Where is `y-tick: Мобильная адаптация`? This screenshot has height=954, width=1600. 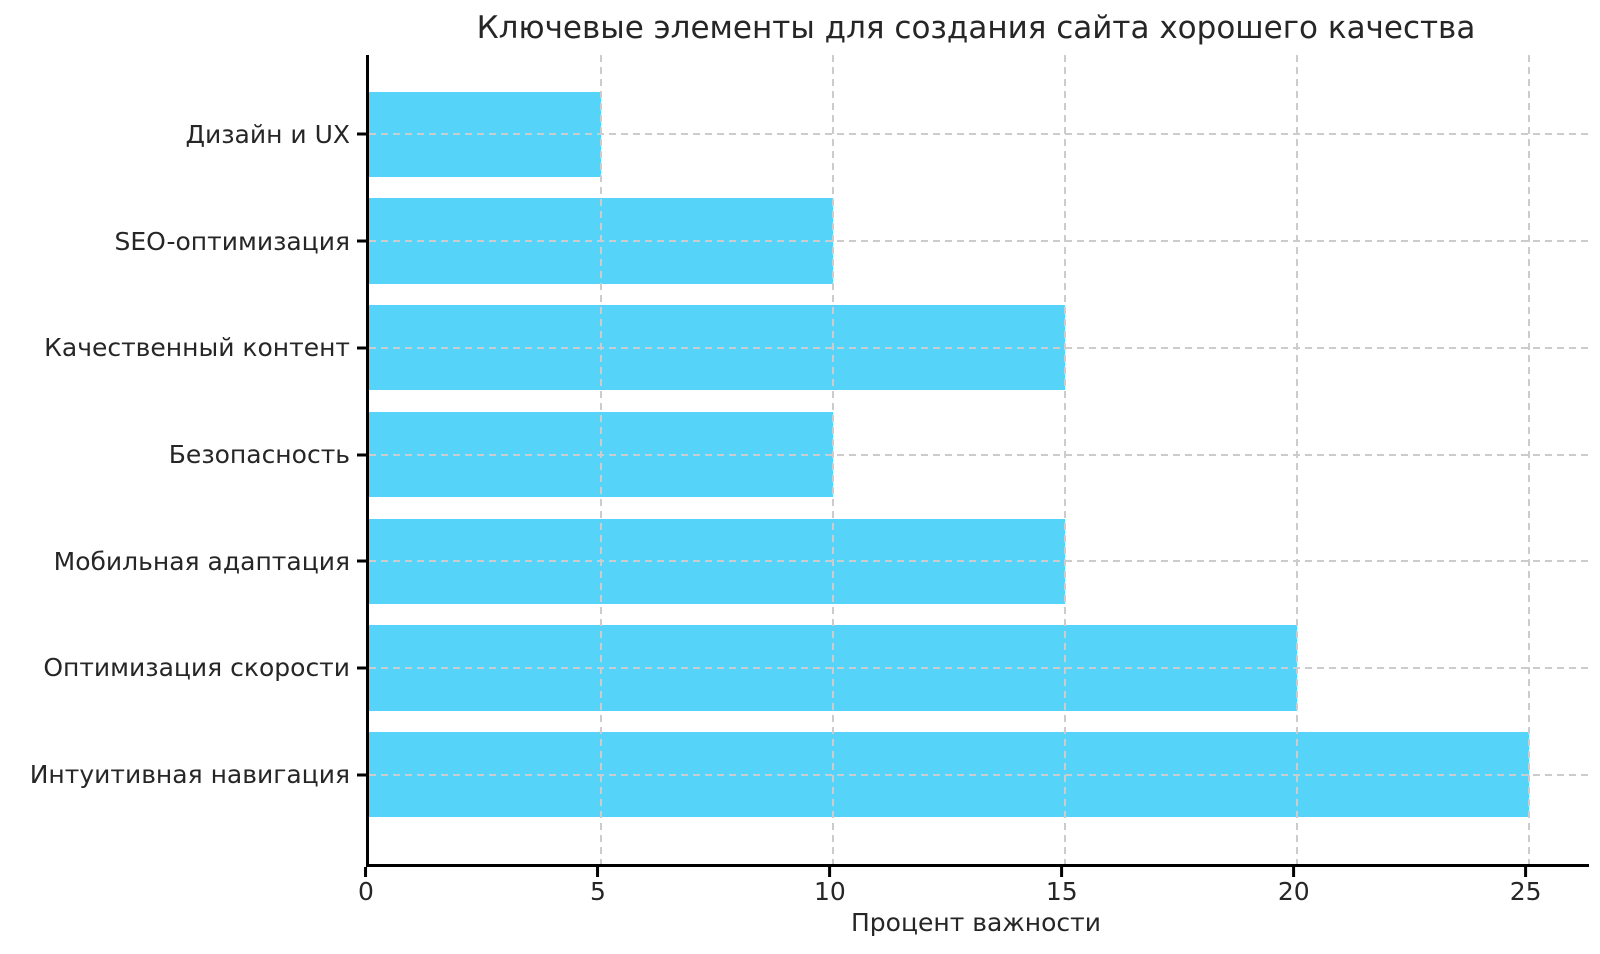
y-tick: Мобильная адаптация is located at coordinates (183, 561).